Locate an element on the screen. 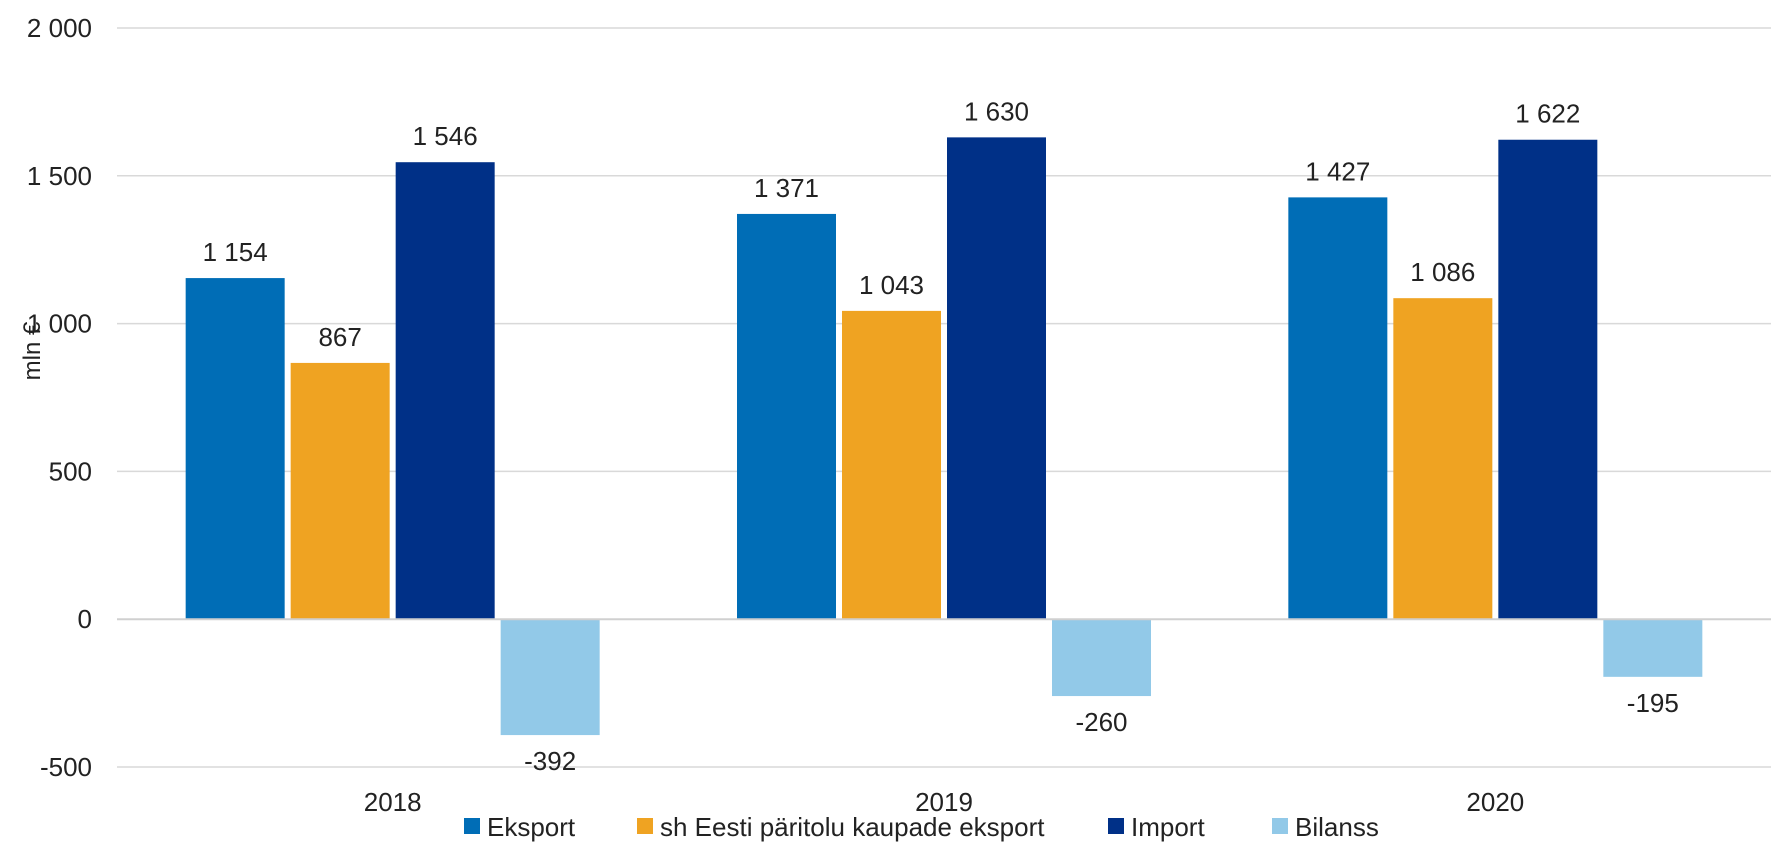 The image size is (1771, 848). data-label: 1 154 is located at coordinates (235, 252).